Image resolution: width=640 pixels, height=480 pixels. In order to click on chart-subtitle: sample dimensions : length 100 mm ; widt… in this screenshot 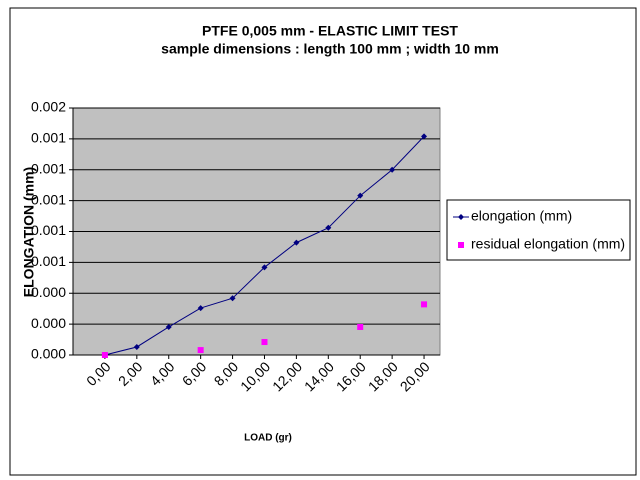, I will do `click(330, 49)`.